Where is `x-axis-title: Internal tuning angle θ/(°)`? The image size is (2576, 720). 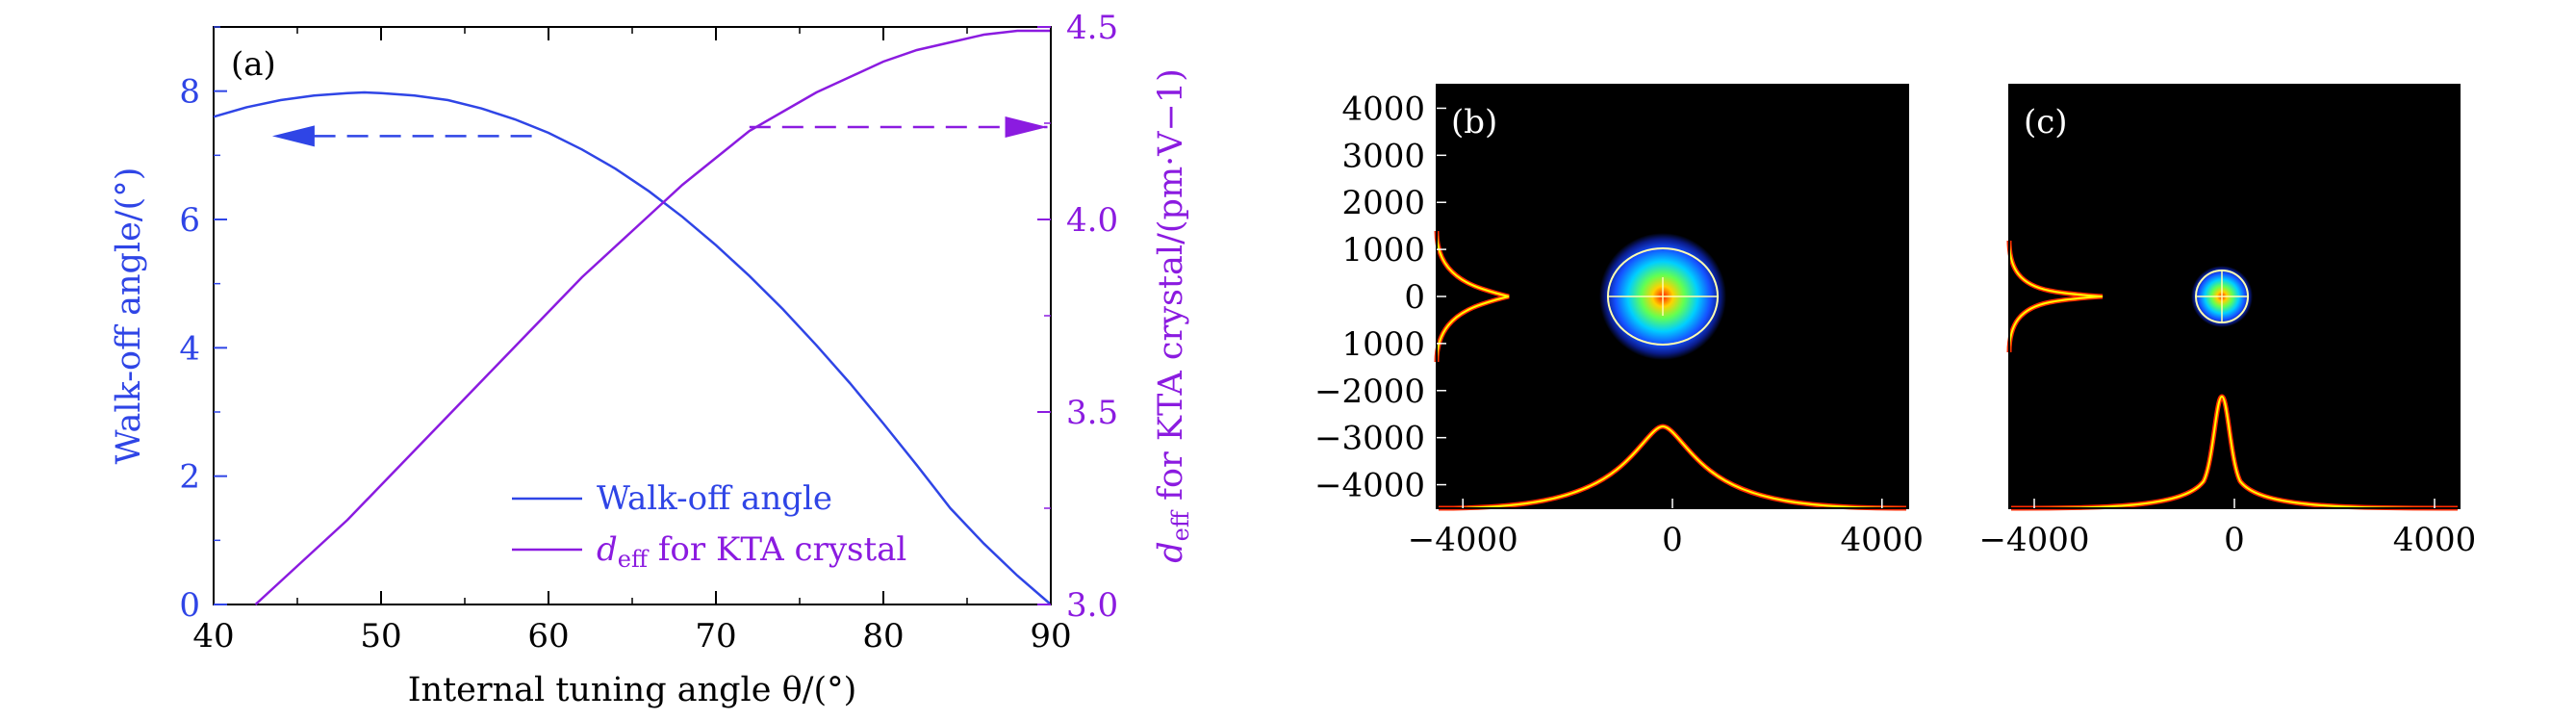
x-axis-title: Internal tuning angle θ/(°) is located at coordinates (632, 690).